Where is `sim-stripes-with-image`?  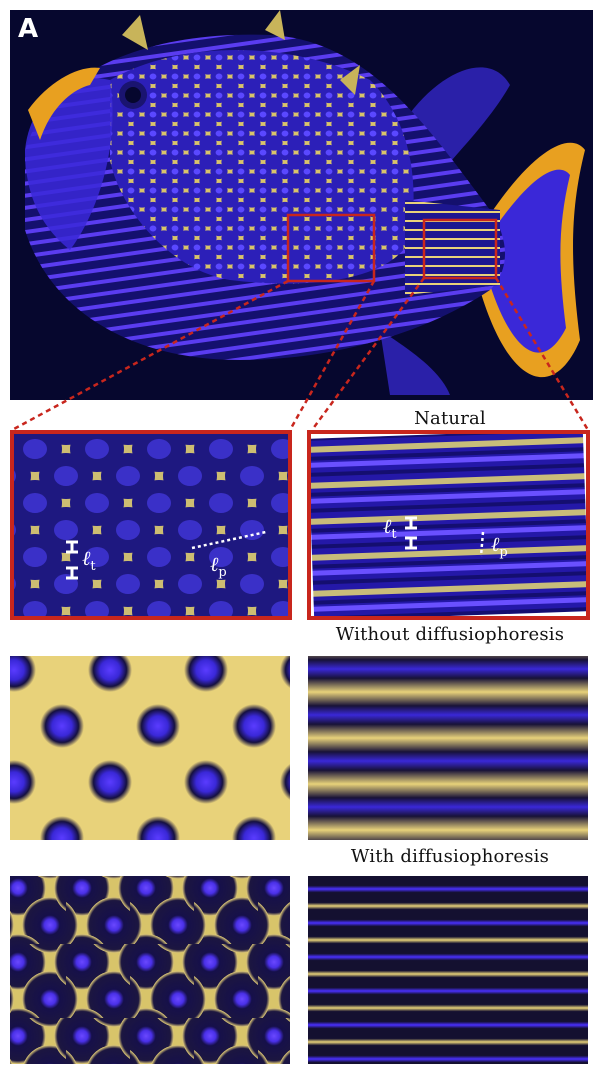 sim-stripes-with-image is located at coordinates (448, 970).